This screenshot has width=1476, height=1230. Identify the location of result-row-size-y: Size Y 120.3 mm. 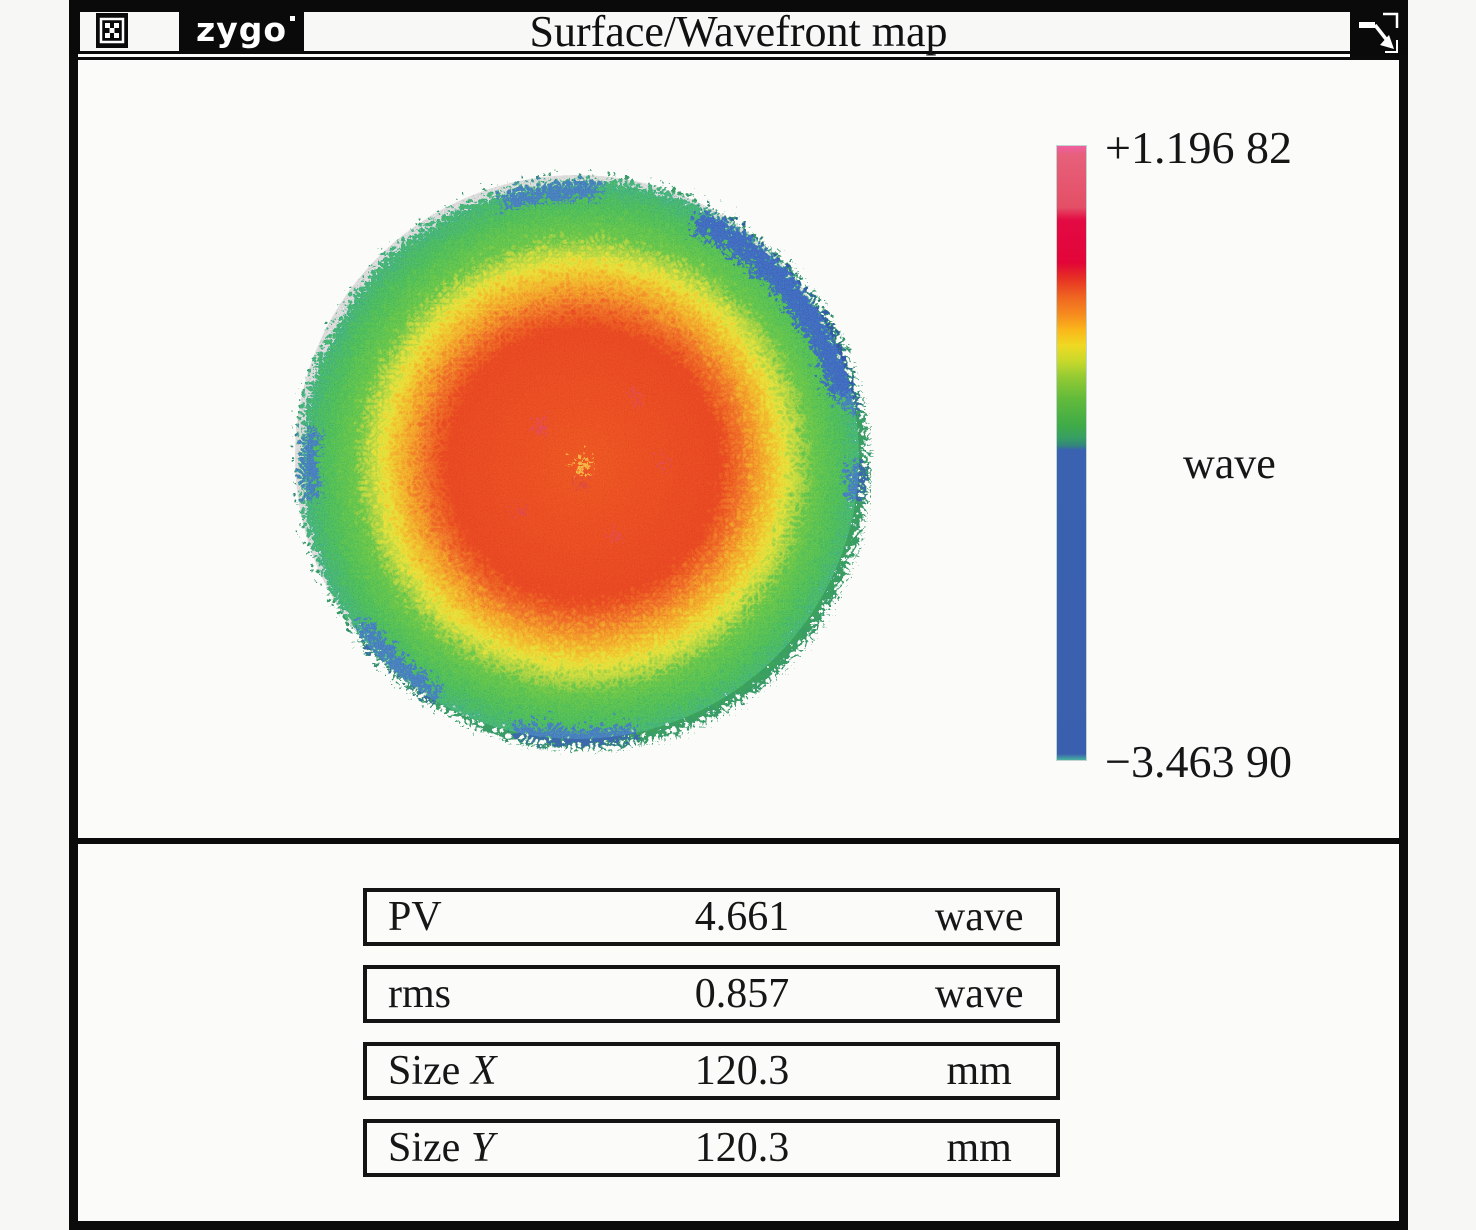
(711, 1148).